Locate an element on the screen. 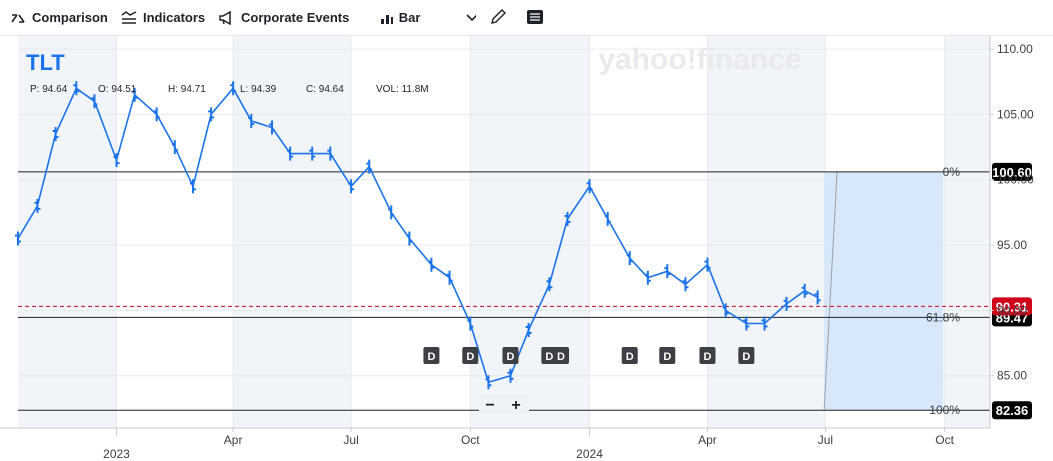 The height and width of the screenshot is (461, 1053). fib-level-label: 0% is located at coordinates (952, 172).